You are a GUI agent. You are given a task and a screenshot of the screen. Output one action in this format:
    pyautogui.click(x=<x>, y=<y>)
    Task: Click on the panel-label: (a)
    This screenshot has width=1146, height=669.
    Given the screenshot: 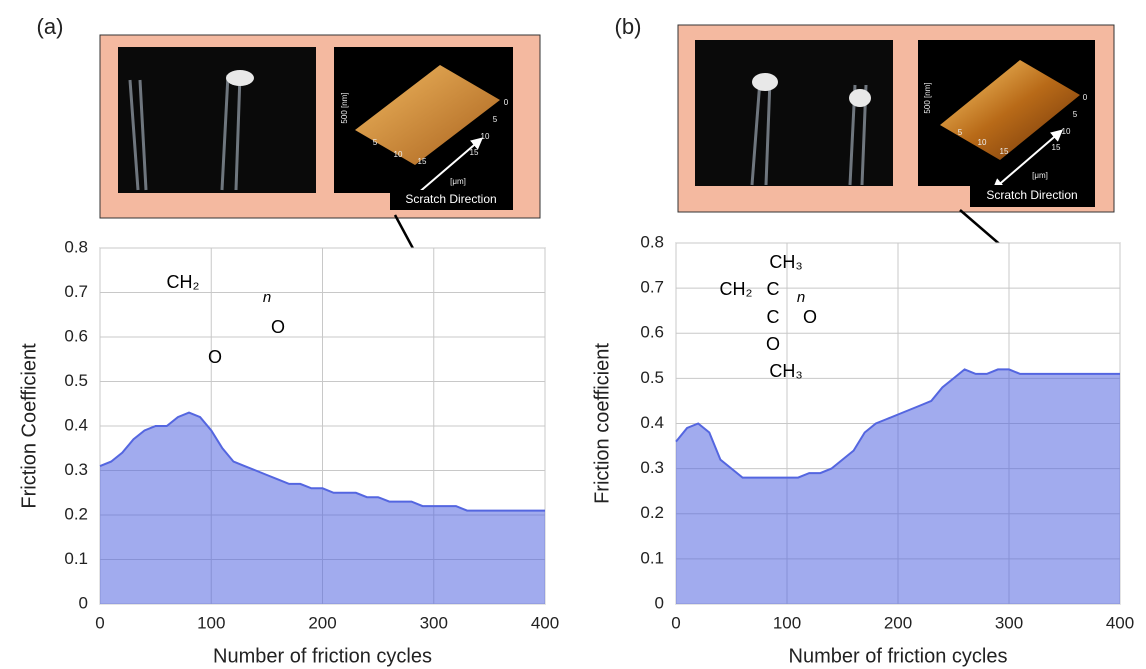 What is the action you would take?
    pyautogui.click(x=50, y=26)
    